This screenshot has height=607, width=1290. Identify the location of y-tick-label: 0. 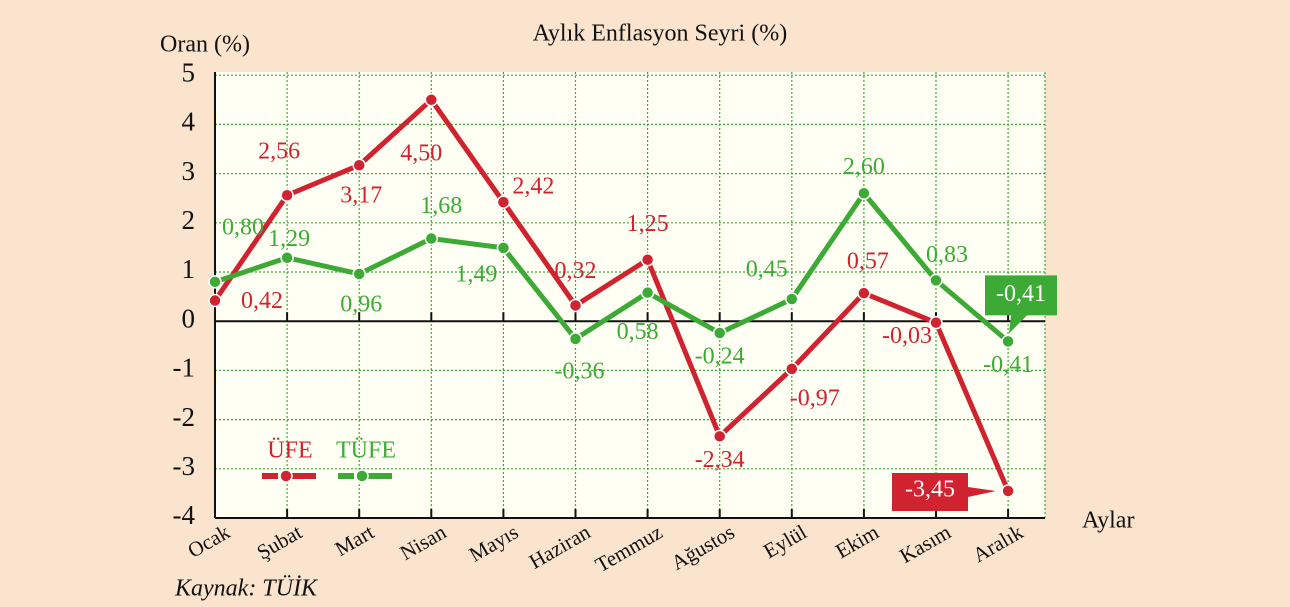
(189, 318).